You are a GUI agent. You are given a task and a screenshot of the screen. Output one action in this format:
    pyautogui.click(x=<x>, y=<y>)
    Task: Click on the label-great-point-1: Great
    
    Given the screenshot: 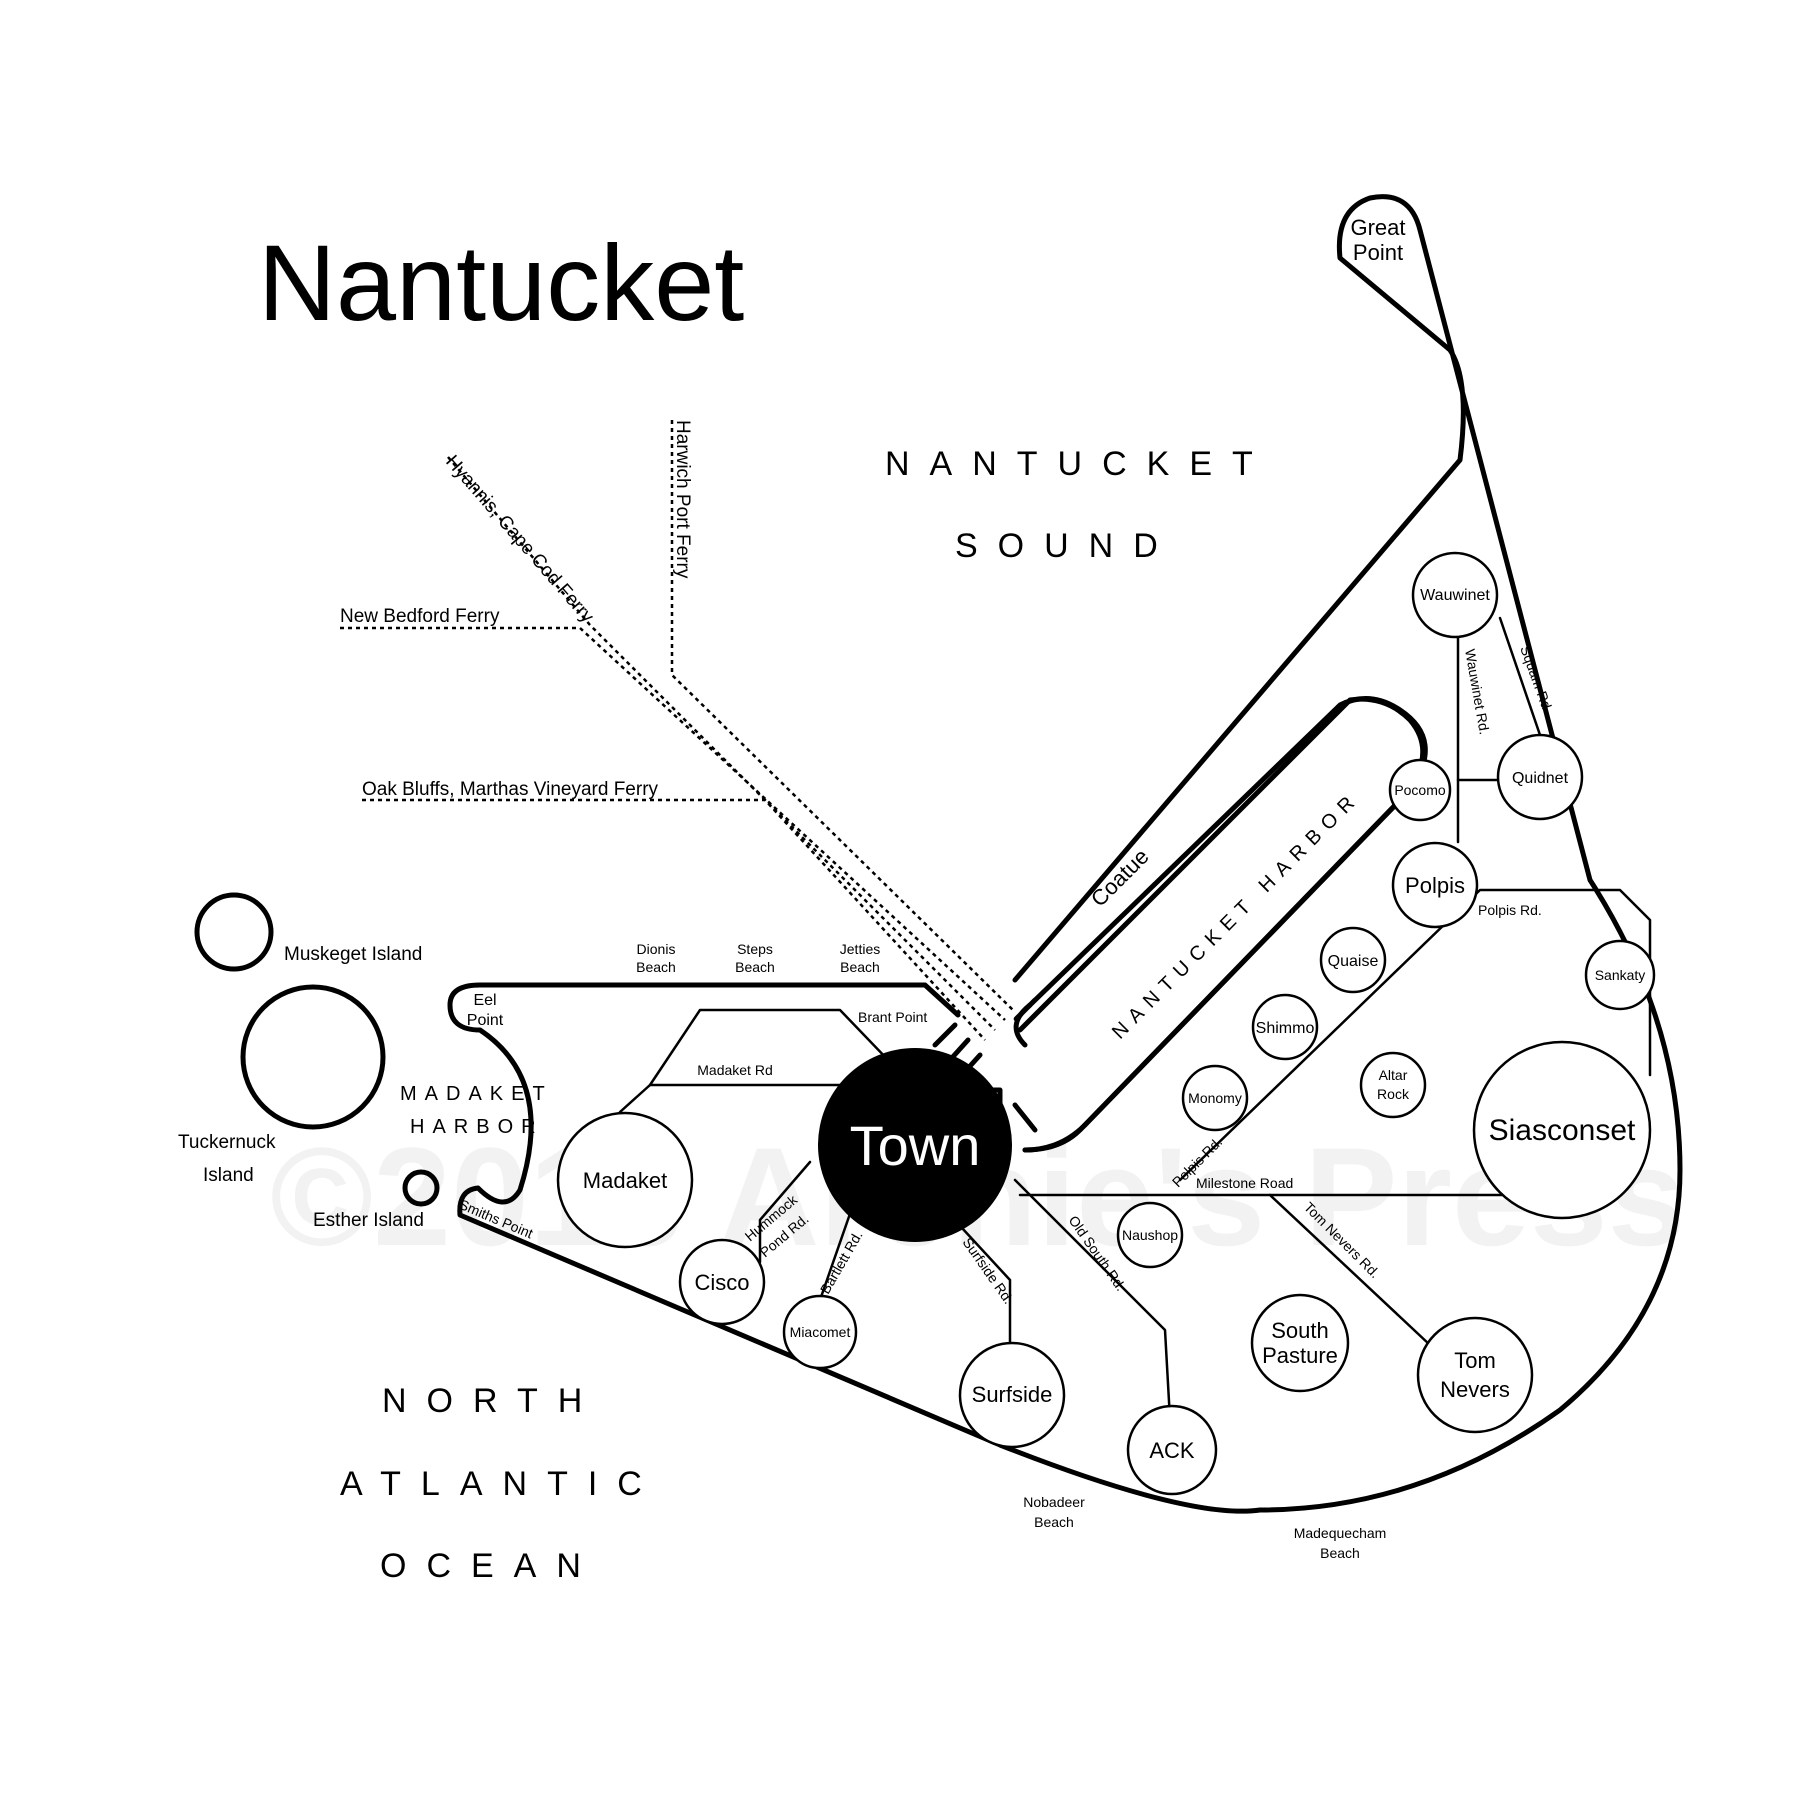 What is the action you would take?
    pyautogui.click(x=1377, y=227)
    